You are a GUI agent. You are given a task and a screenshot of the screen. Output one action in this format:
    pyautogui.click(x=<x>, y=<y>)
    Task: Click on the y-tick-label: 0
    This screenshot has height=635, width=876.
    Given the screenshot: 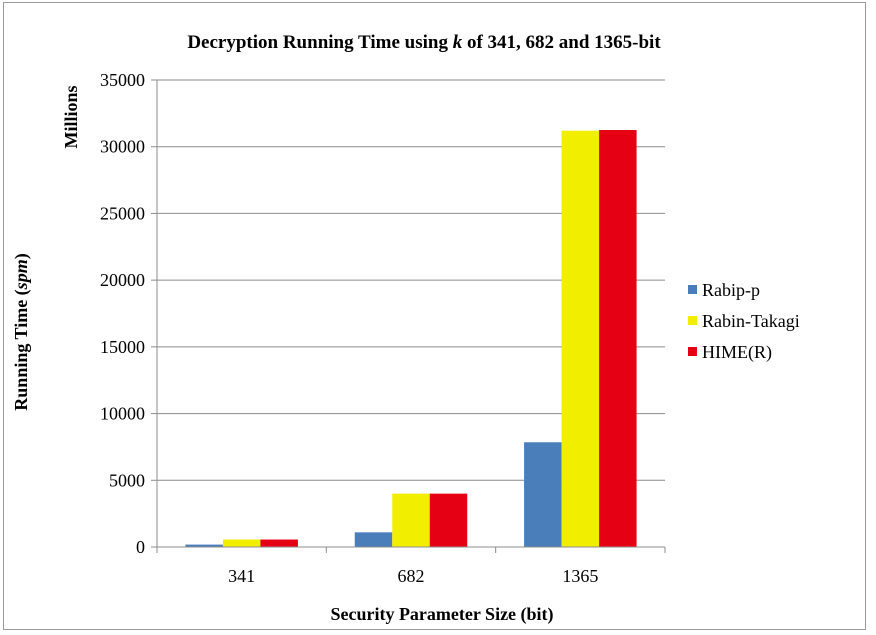 What is the action you would take?
    pyautogui.click(x=140, y=547)
    